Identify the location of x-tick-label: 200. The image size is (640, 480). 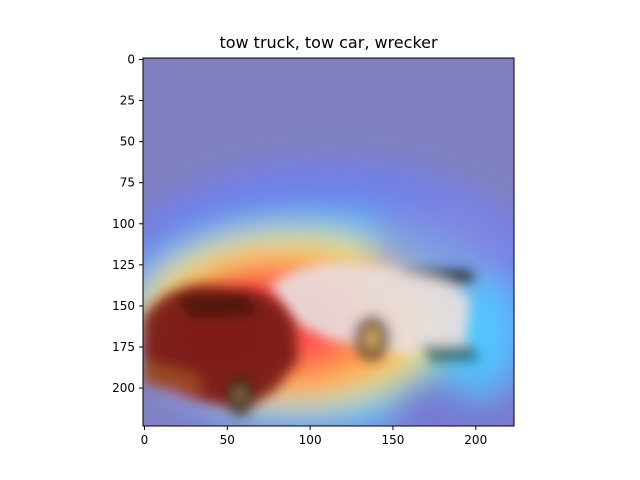
(475, 440).